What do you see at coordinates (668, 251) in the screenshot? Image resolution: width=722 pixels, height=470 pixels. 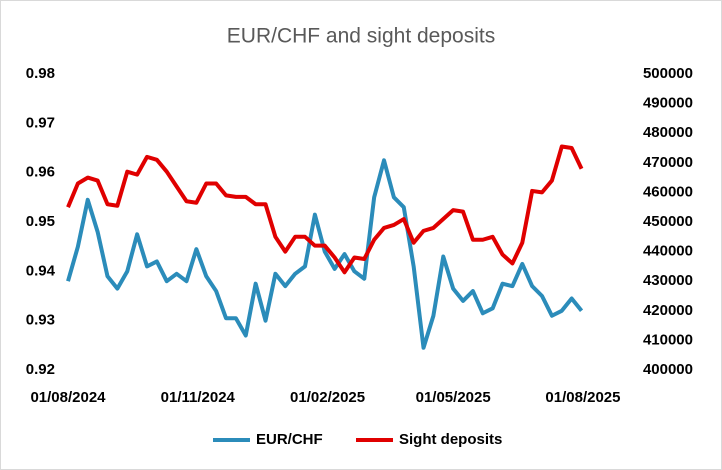 I see `y2-tick-label: 440000` at bounding box center [668, 251].